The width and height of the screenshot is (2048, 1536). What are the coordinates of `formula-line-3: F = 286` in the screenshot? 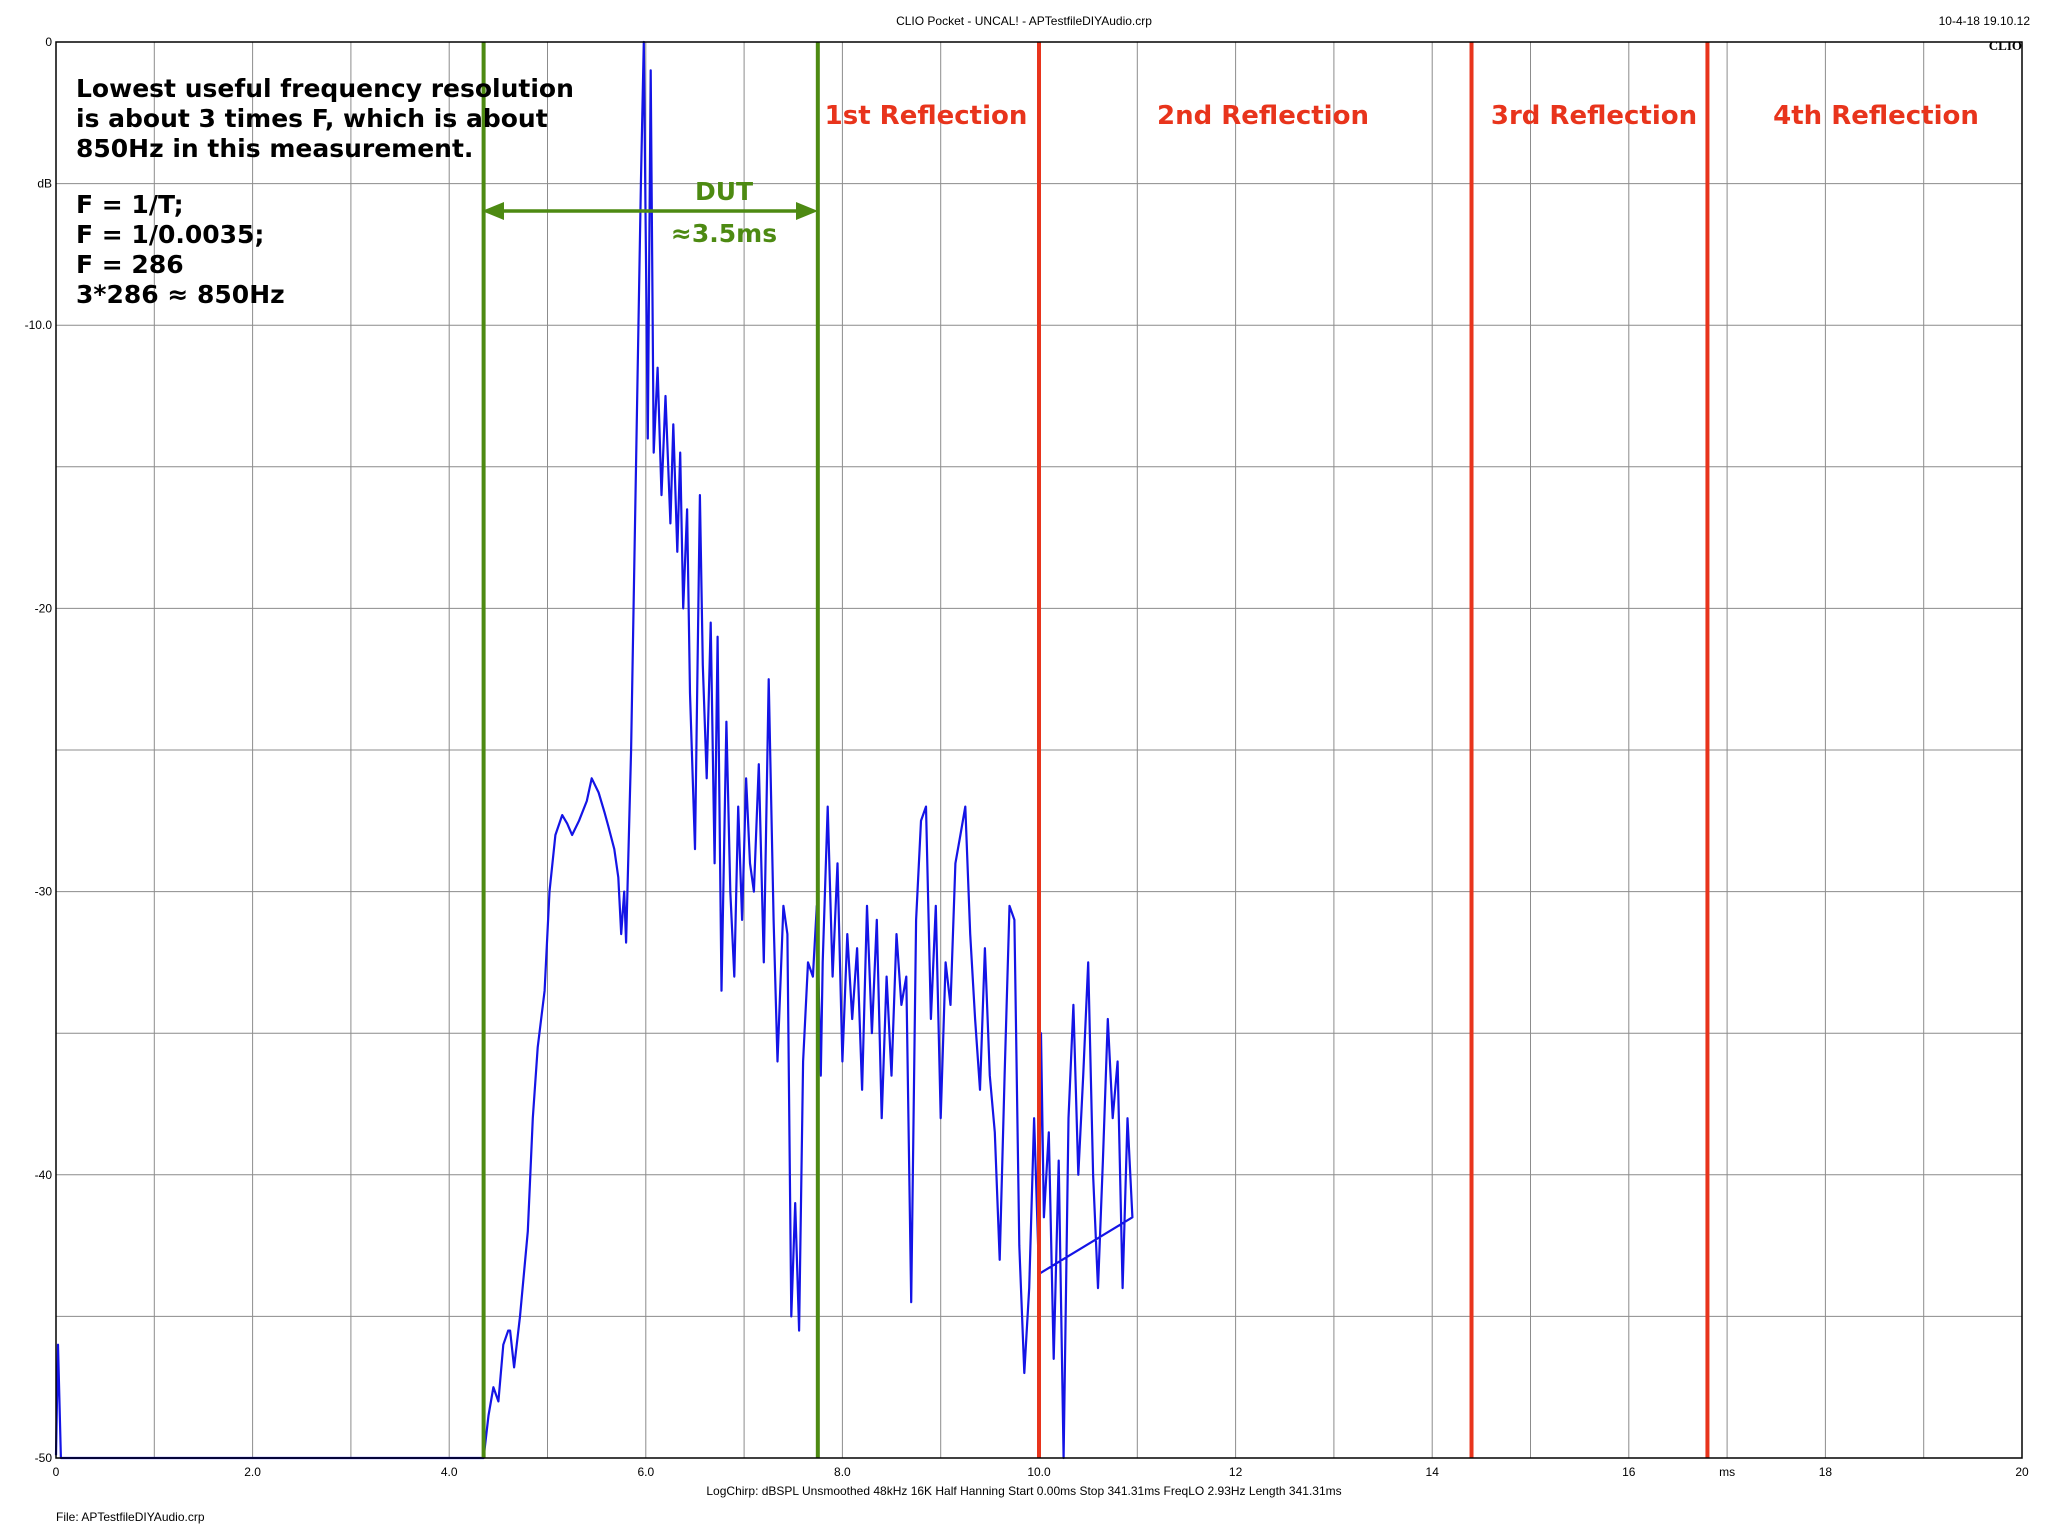 It's located at (130, 264).